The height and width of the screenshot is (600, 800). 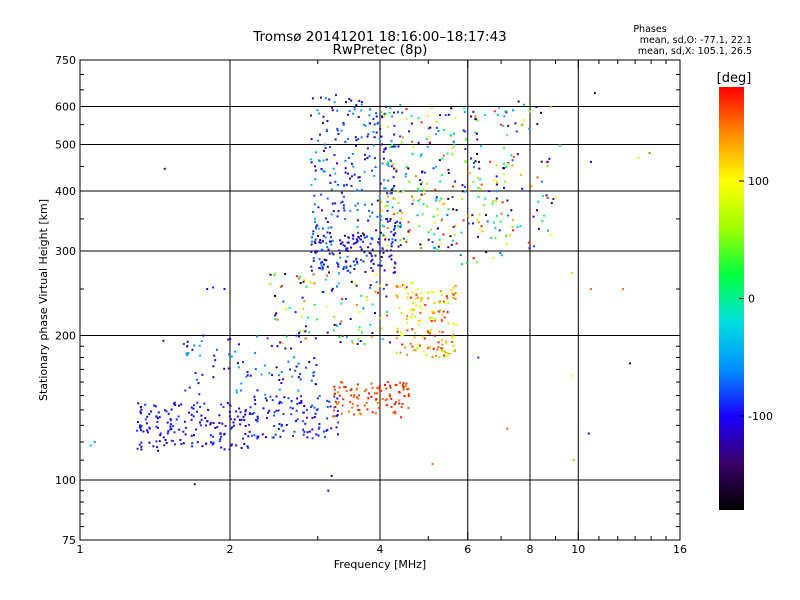 What do you see at coordinates (65, 107) in the screenshot?
I see `y-tick-label: 600` at bounding box center [65, 107].